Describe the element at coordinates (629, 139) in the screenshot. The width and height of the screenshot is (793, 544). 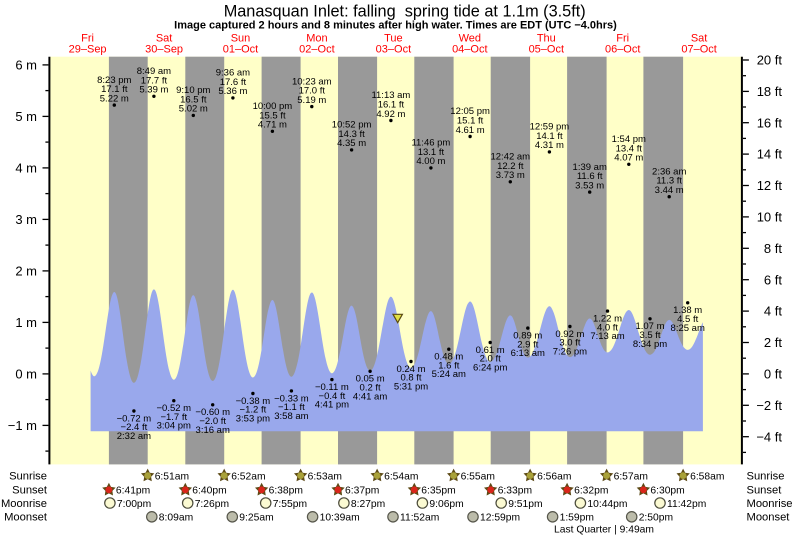
I see `svg-text: 1:54 pm` at that location.